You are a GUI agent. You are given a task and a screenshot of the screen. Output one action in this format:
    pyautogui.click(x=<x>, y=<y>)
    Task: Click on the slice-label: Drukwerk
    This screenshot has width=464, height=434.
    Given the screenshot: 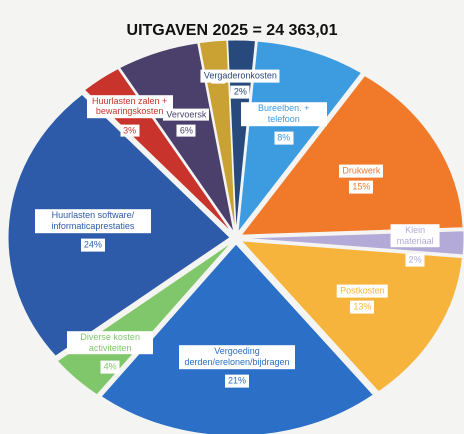 What is the action you would take?
    pyautogui.click(x=361, y=171)
    